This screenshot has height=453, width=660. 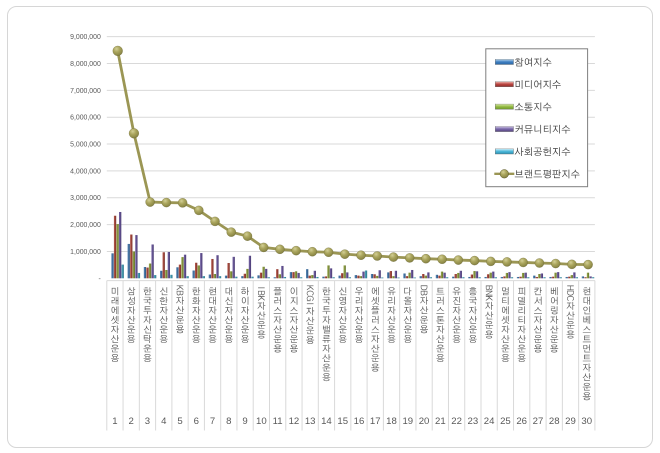 What do you see at coordinates (85, 144) in the screenshot?
I see `svg-text: 5,000,000` at bounding box center [85, 144].